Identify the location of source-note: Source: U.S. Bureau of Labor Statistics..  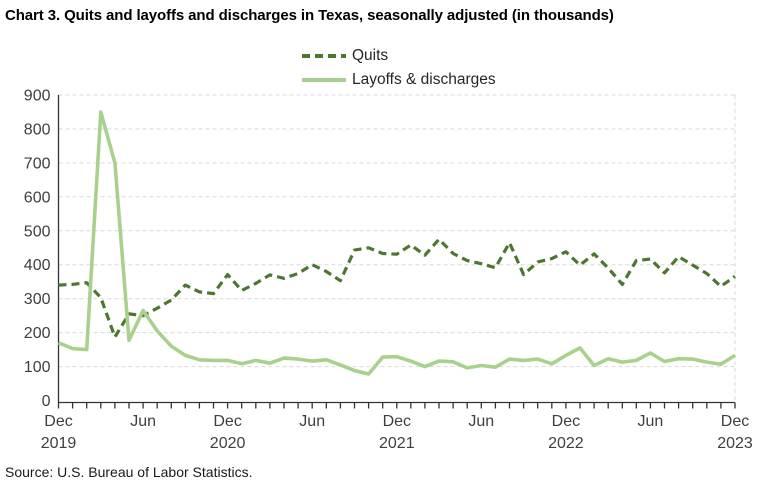
(129, 472).